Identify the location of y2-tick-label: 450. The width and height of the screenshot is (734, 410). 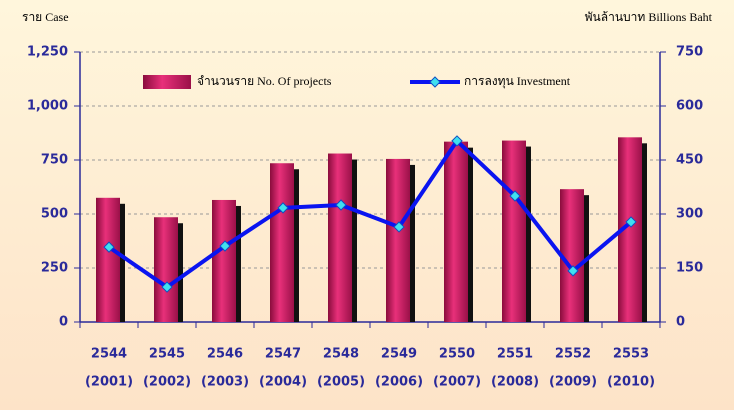
(689, 160).